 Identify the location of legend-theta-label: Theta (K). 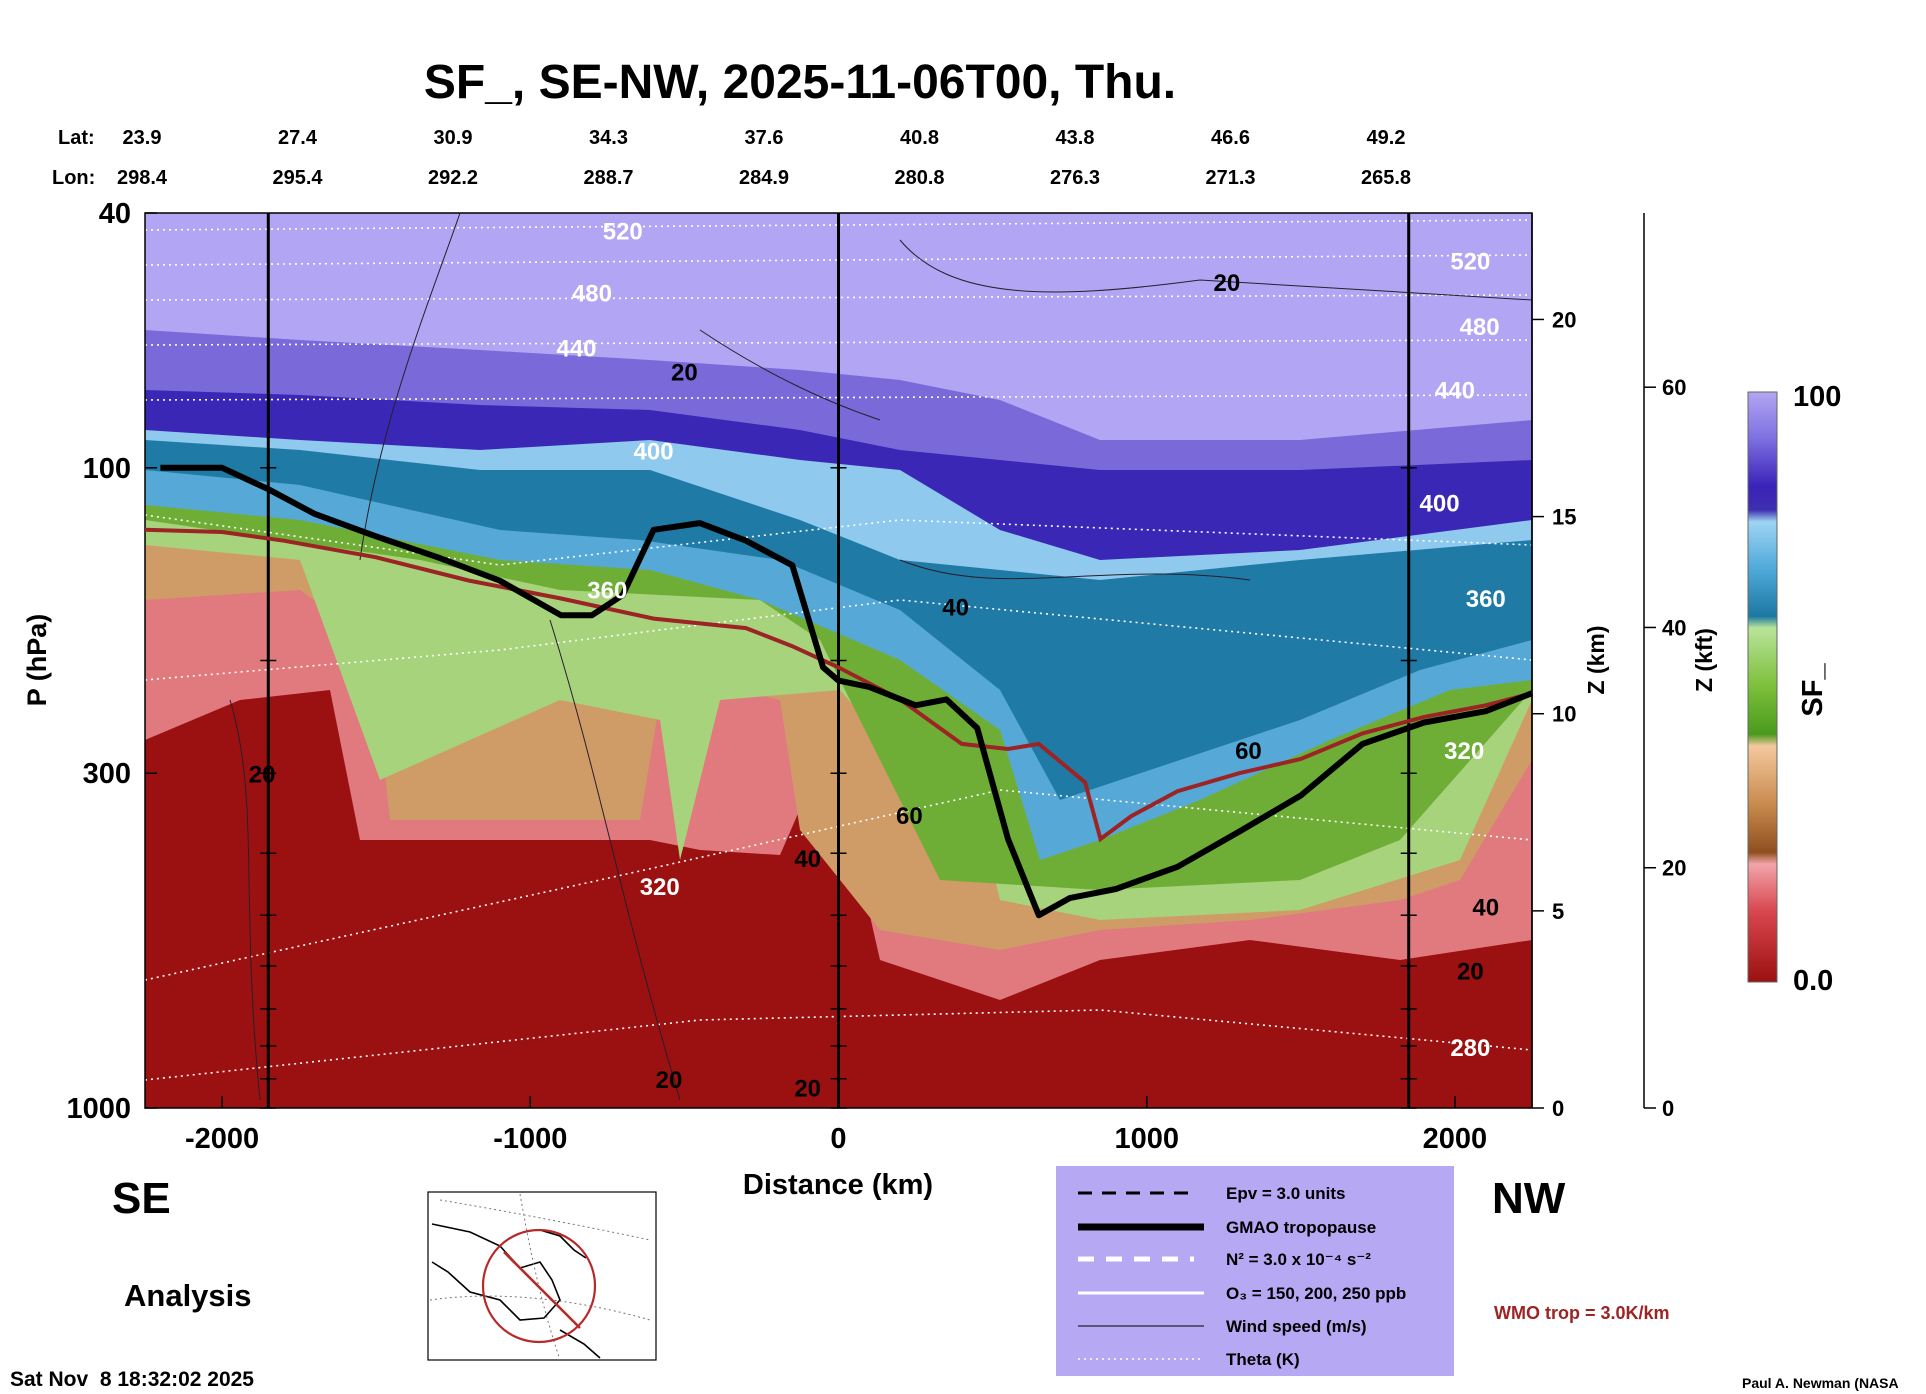
(1263, 1359).